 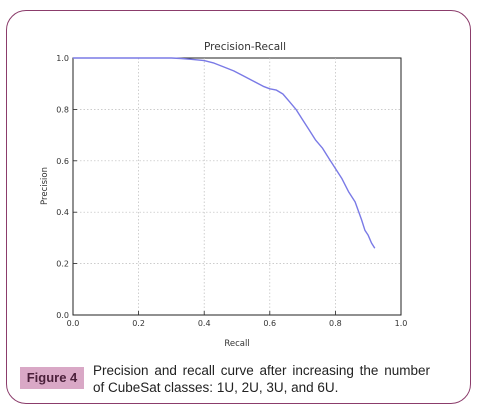 I want to click on x-tick-label: 0.6, so click(x=269, y=323).